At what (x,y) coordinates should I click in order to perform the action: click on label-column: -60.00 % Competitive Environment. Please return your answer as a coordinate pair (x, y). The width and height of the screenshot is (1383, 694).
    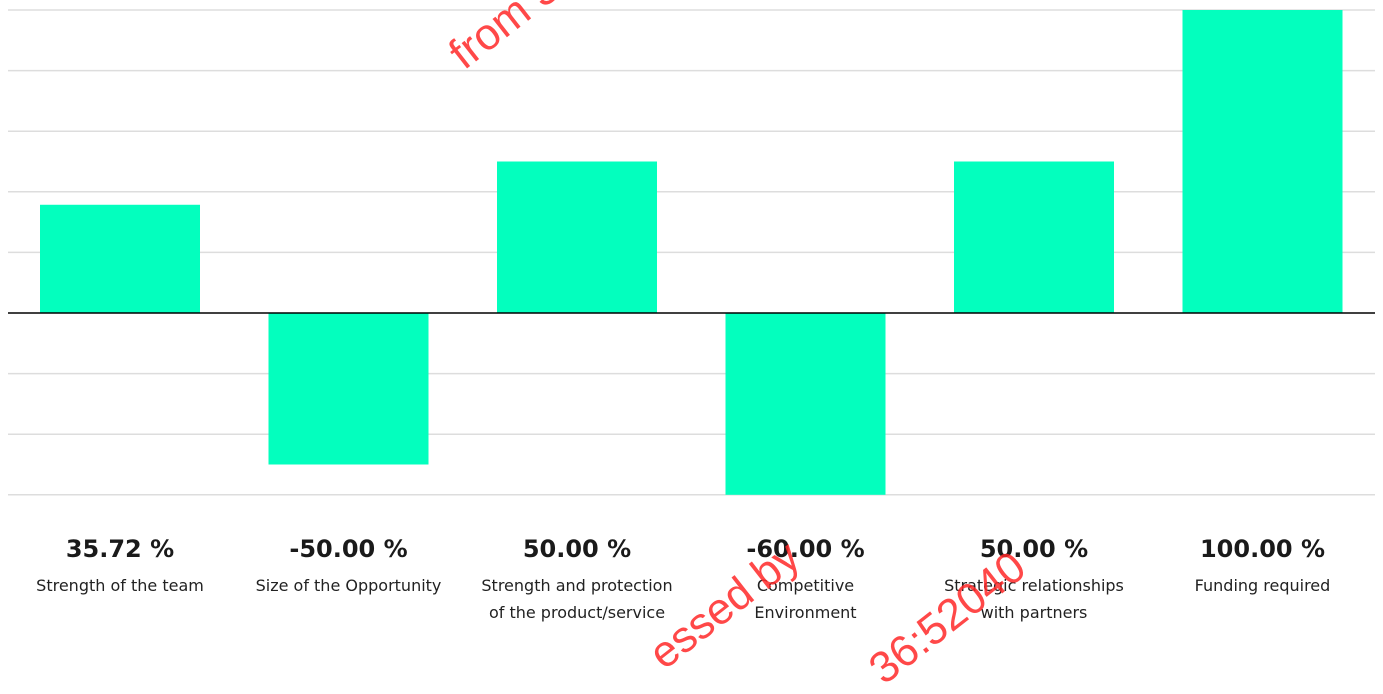
    Looking at the image, I should click on (806, 578).